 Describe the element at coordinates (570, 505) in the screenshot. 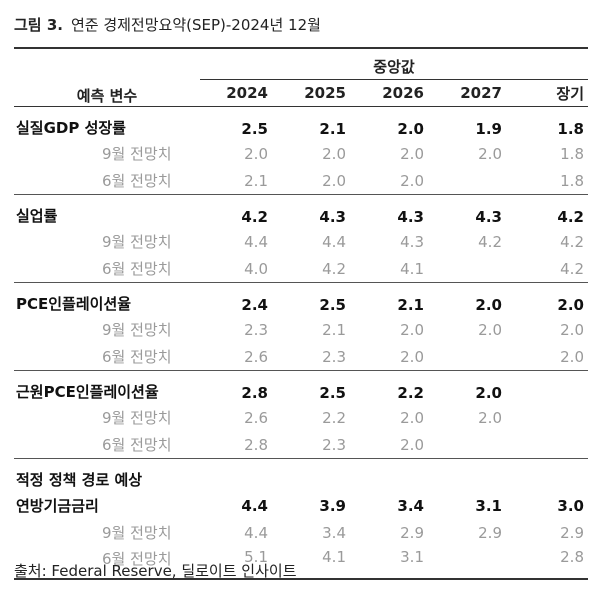

I see `value-cell: 3.0` at that location.